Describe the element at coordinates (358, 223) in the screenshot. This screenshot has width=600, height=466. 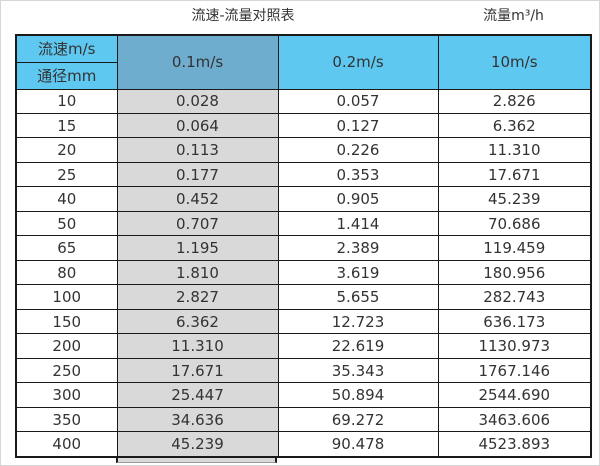
I see `flow-value-cell: 1.414` at that location.